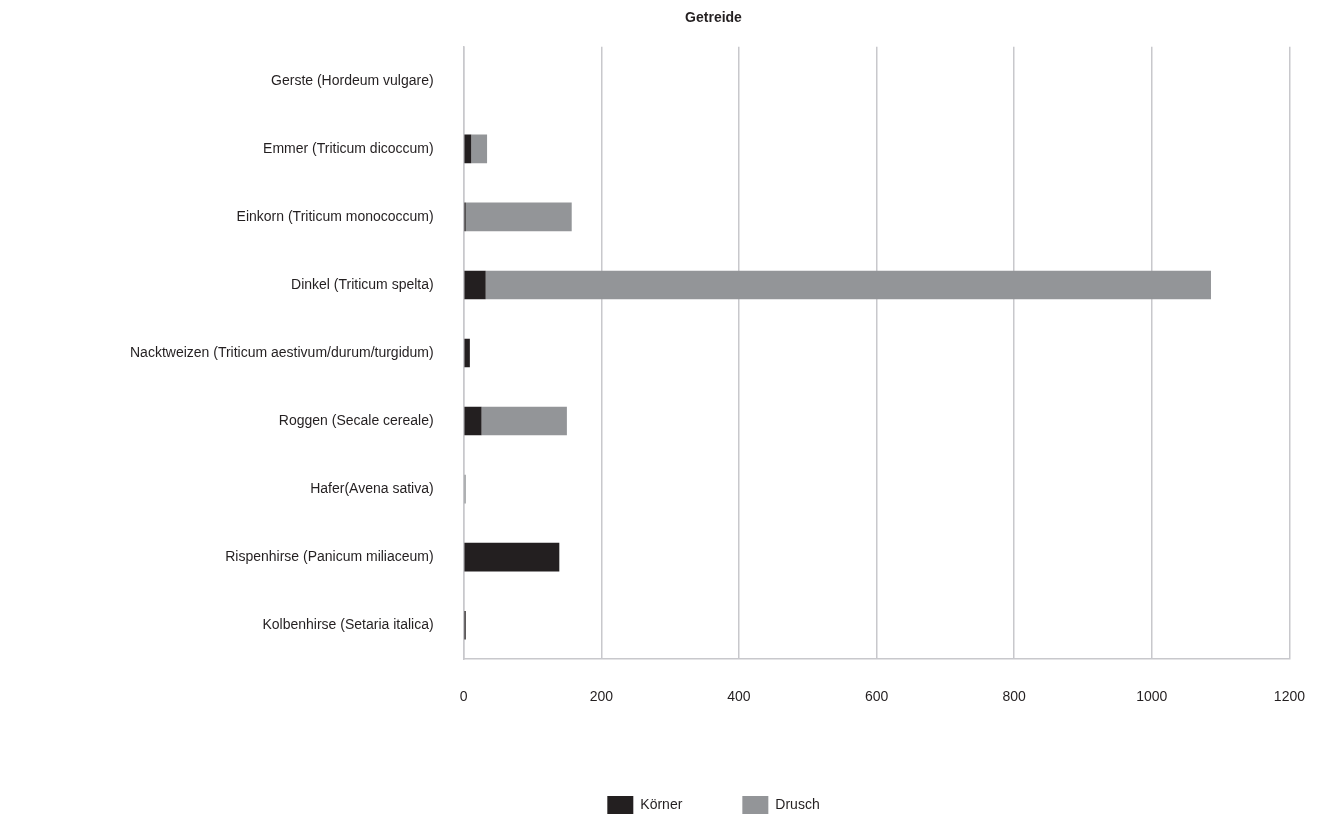 Image resolution: width=1335 pixels, height=834 pixels. I want to click on y-tick-label: Nacktweizen (Triticum aestivum/durum/turgidum), so click(281, 351).